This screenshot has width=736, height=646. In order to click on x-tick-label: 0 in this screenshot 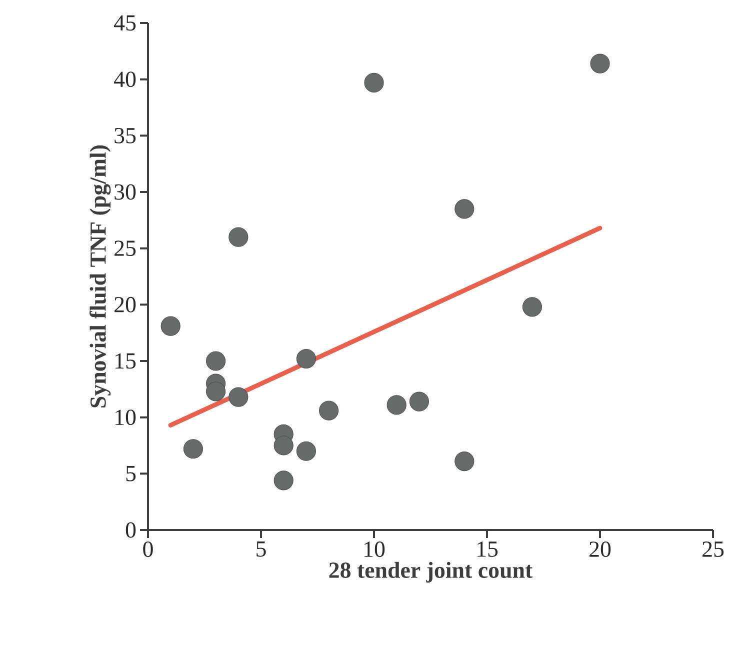, I will do `click(148, 549)`.